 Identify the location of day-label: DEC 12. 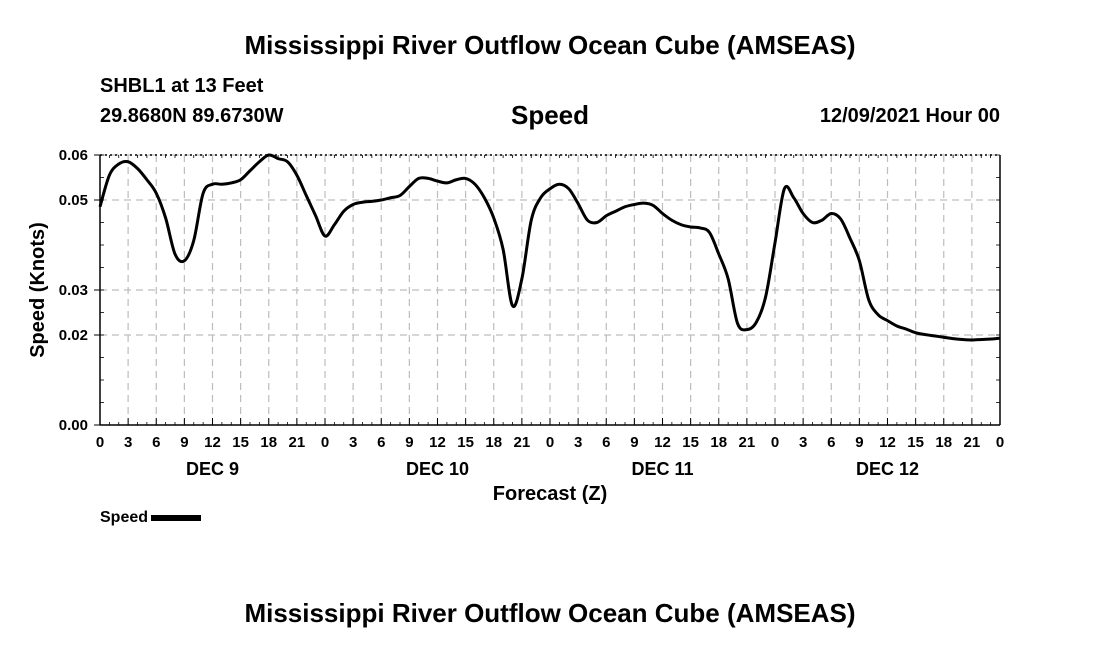
(887, 469).